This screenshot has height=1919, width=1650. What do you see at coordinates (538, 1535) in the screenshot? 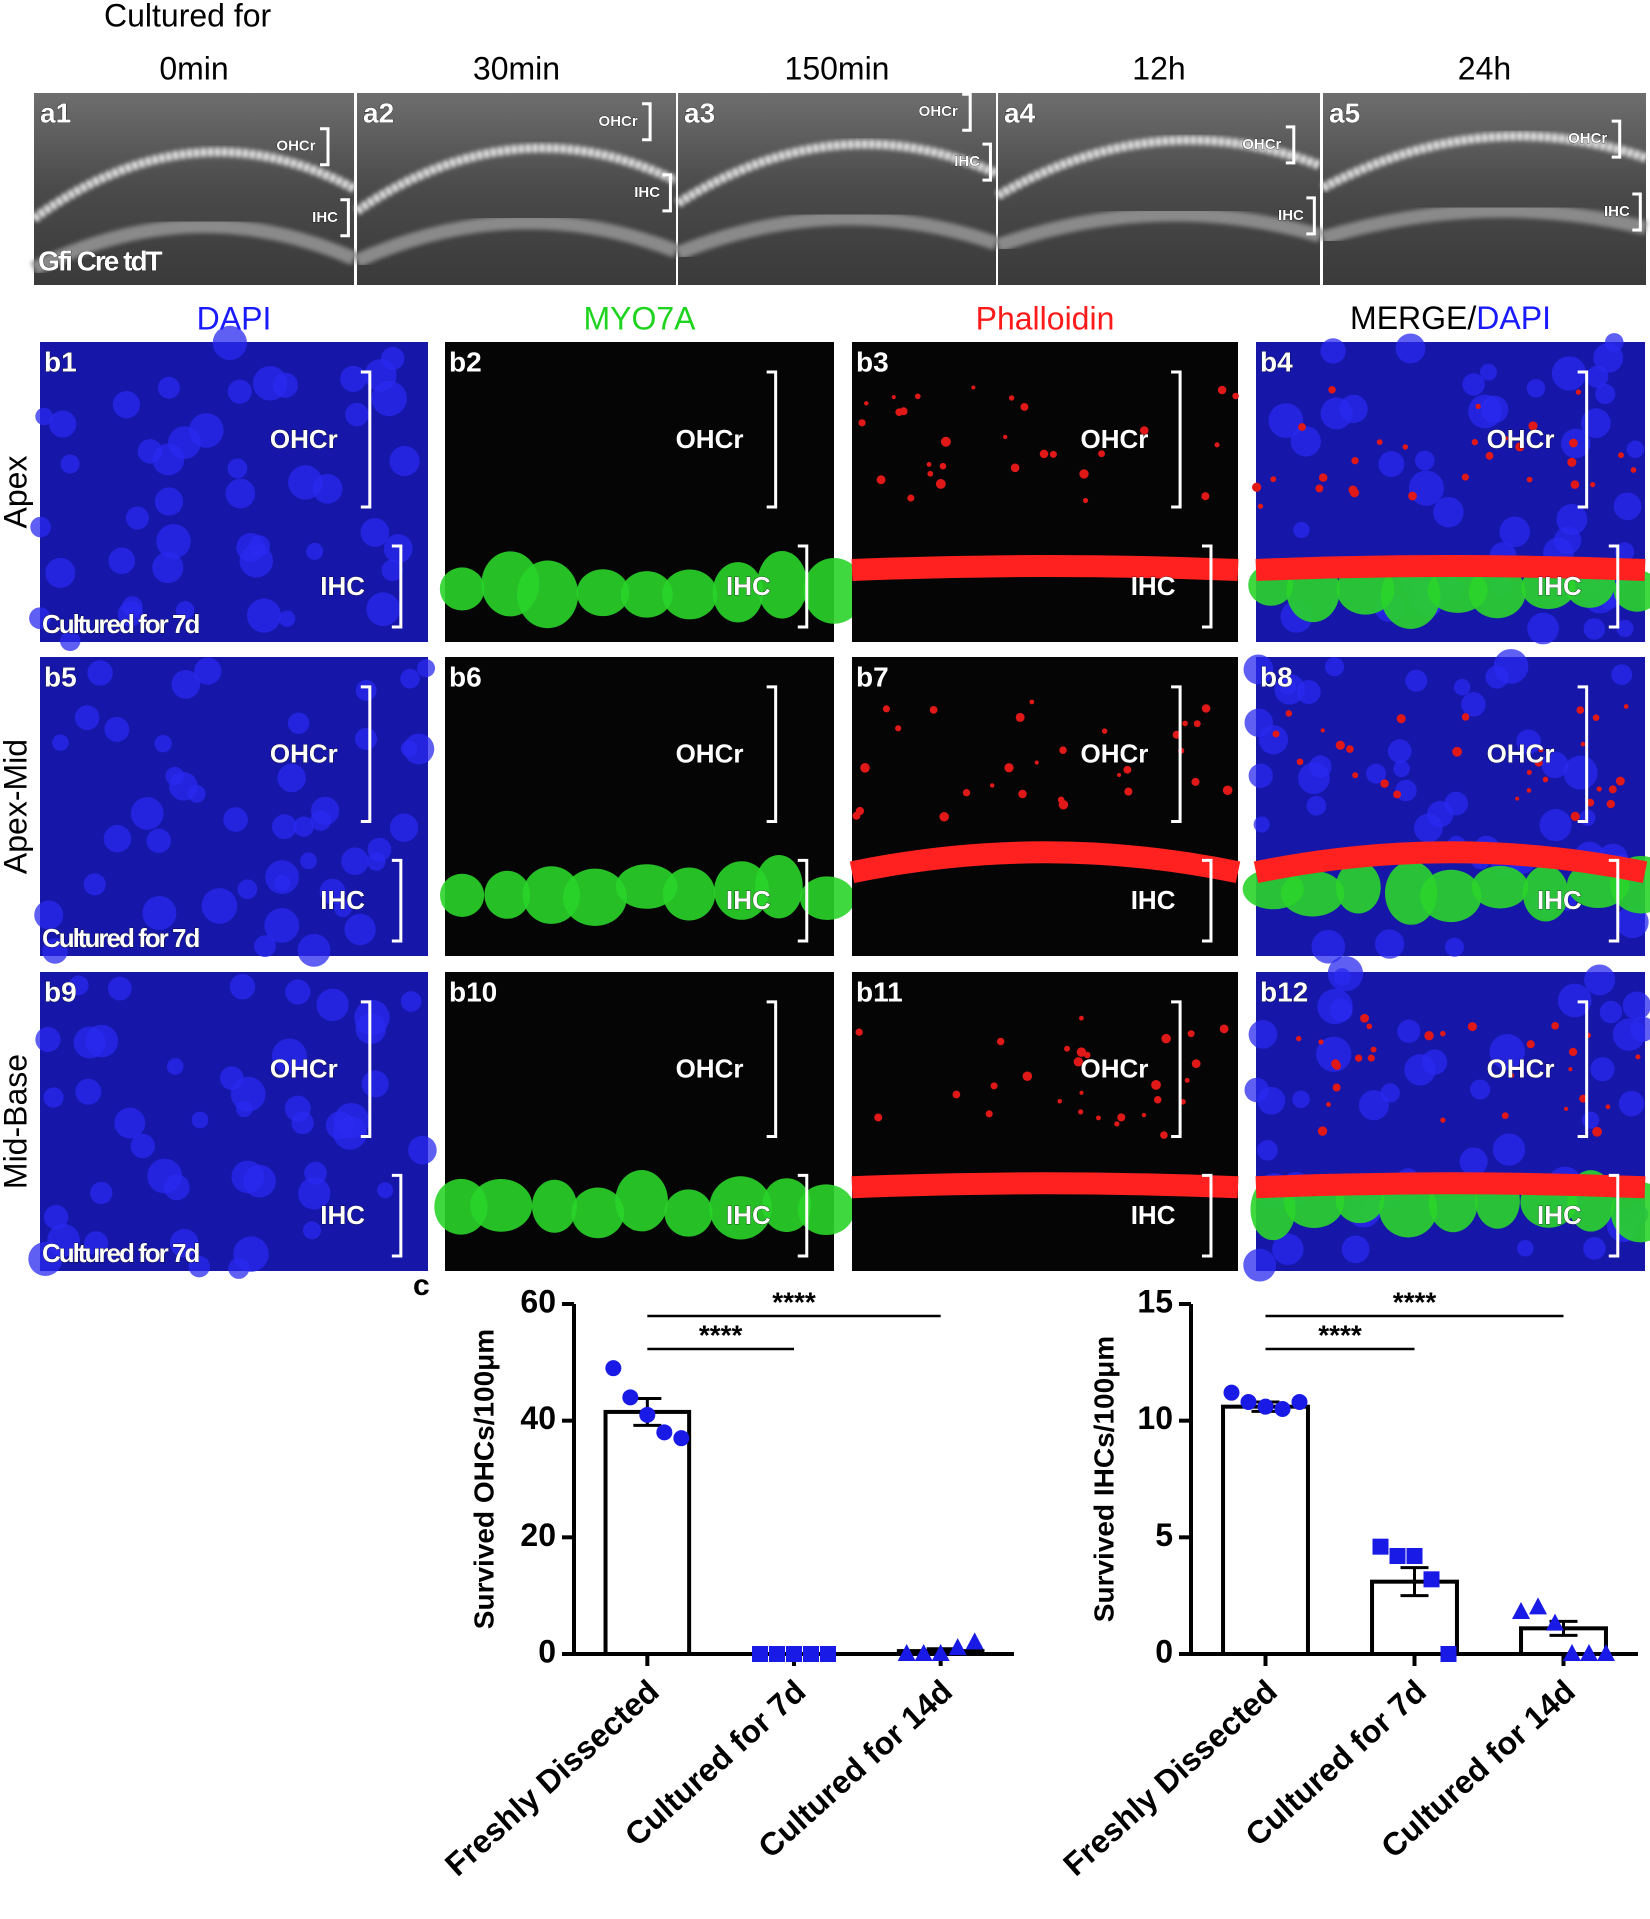
I see `y-tick-label: 20` at bounding box center [538, 1535].